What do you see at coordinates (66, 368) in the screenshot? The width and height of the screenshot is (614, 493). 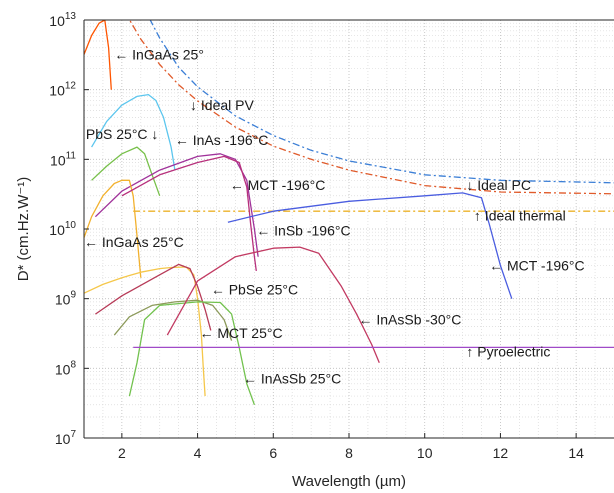 I see `y-tick-label: 10⁸` at bounding box center [66, 368].